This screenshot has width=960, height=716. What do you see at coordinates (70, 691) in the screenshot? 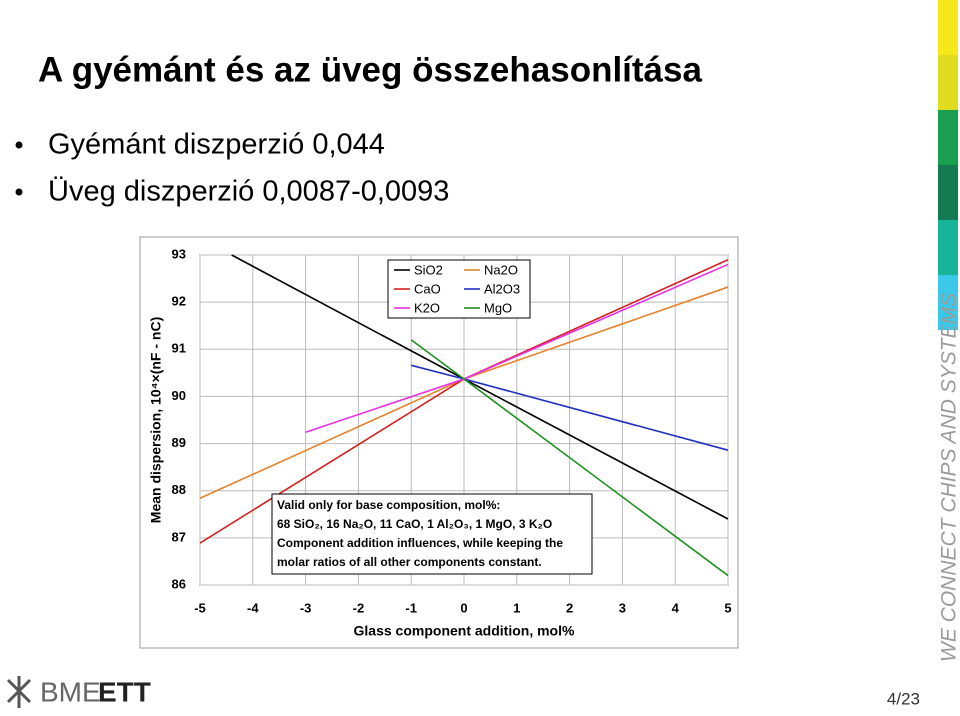
I see `logo-text: BME` at bounding box center [70, 691].